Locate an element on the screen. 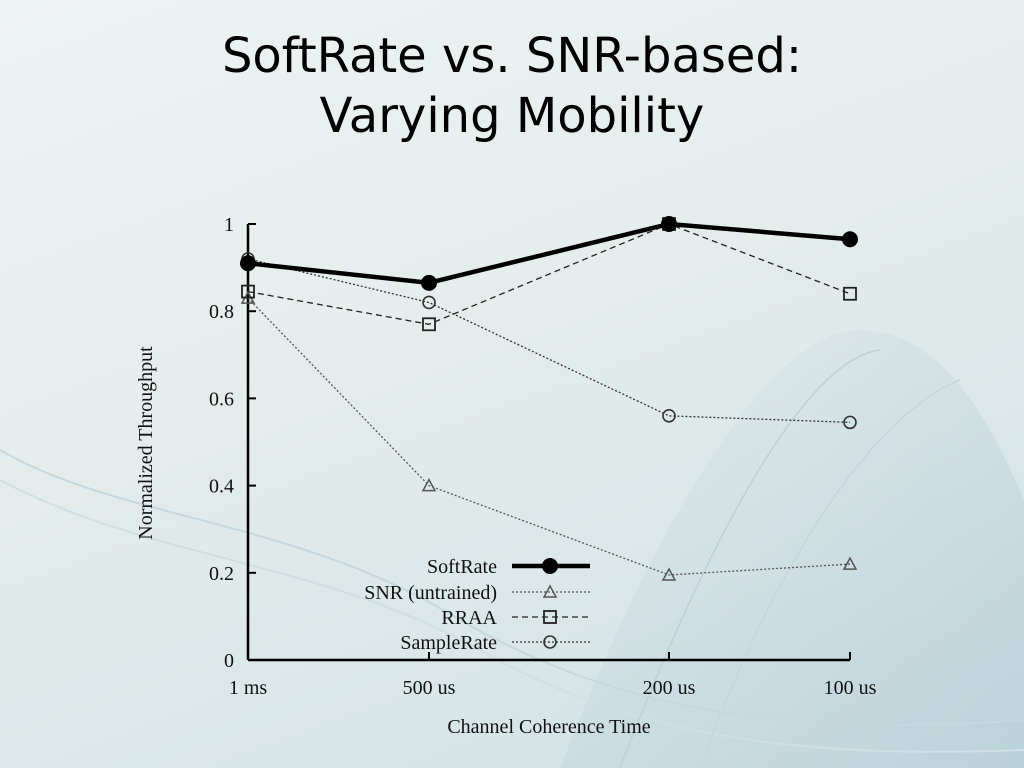 This screenshot has height=768, width=1024. legend-label: SampleRate is located at coordinates (448, 643).